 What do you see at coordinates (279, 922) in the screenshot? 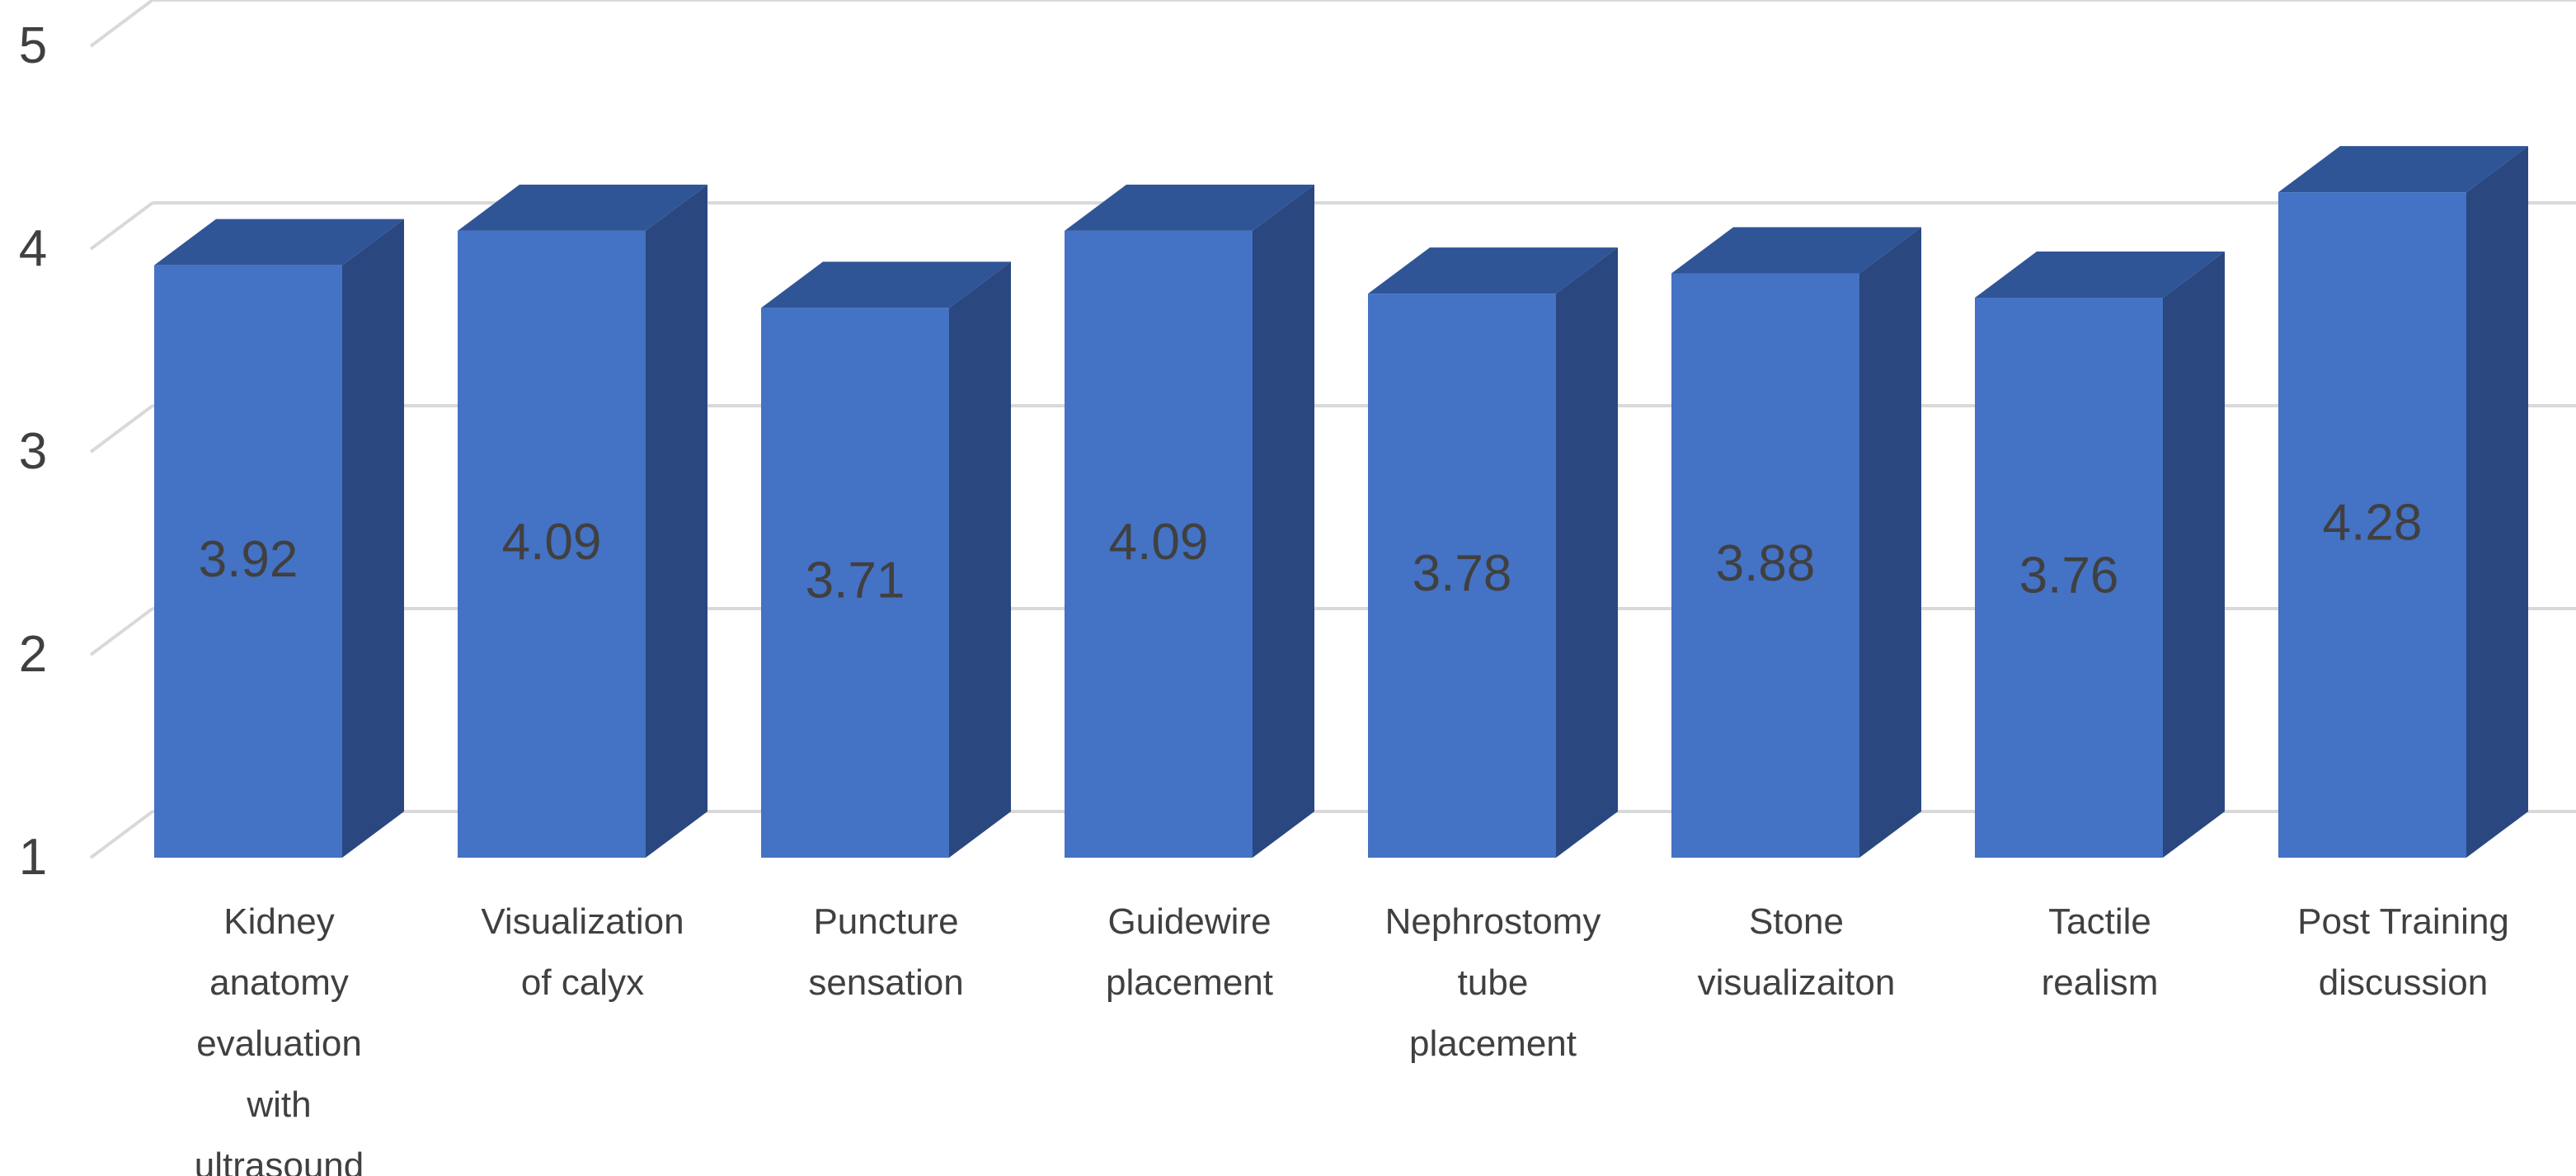
I see `category-label-line: Kidney` at bounding box center [279, 922].